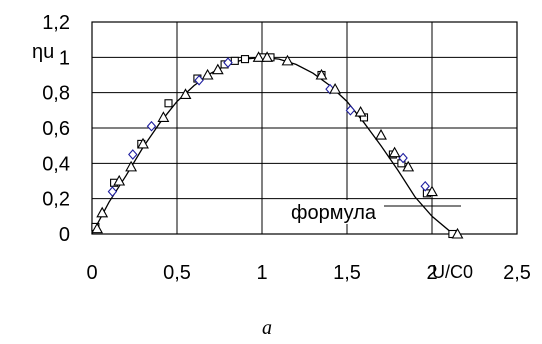  Describe the element at coordinates (308, 273) in the screenshot. I see `x-tick-labels: 0 0,5 1 1,5 2 2,5` at that location.